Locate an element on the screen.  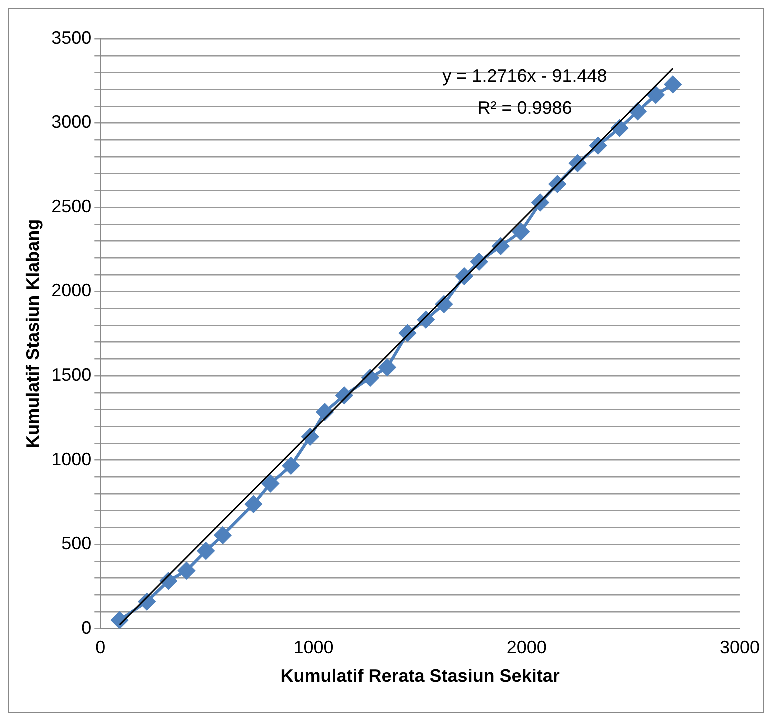
x-tick-label: 2000 is located at coordinates (526, 648).